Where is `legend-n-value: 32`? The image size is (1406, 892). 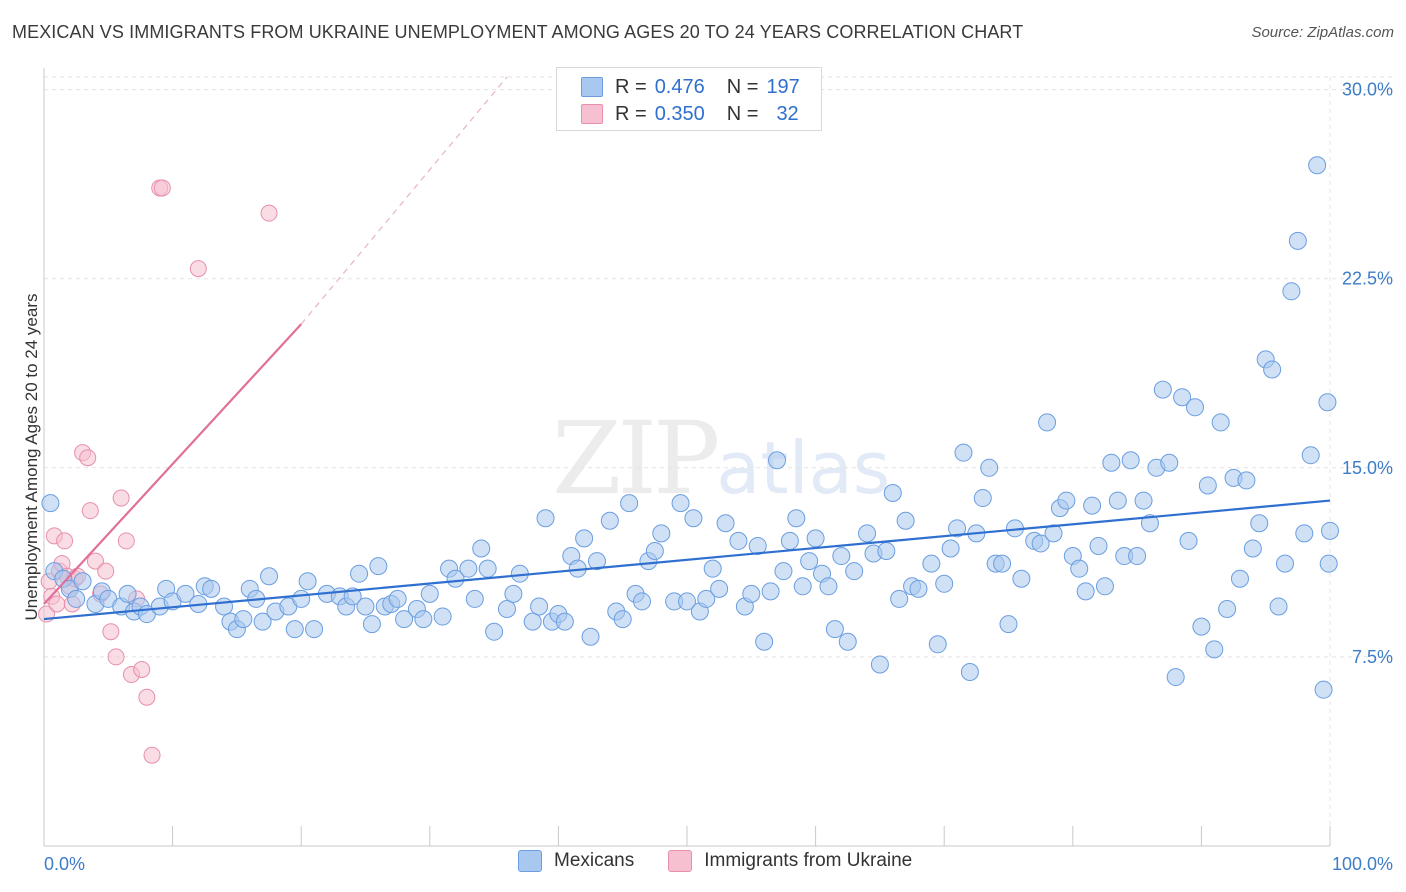 legend-n-value: 32 is located at coordinates (787, 113).